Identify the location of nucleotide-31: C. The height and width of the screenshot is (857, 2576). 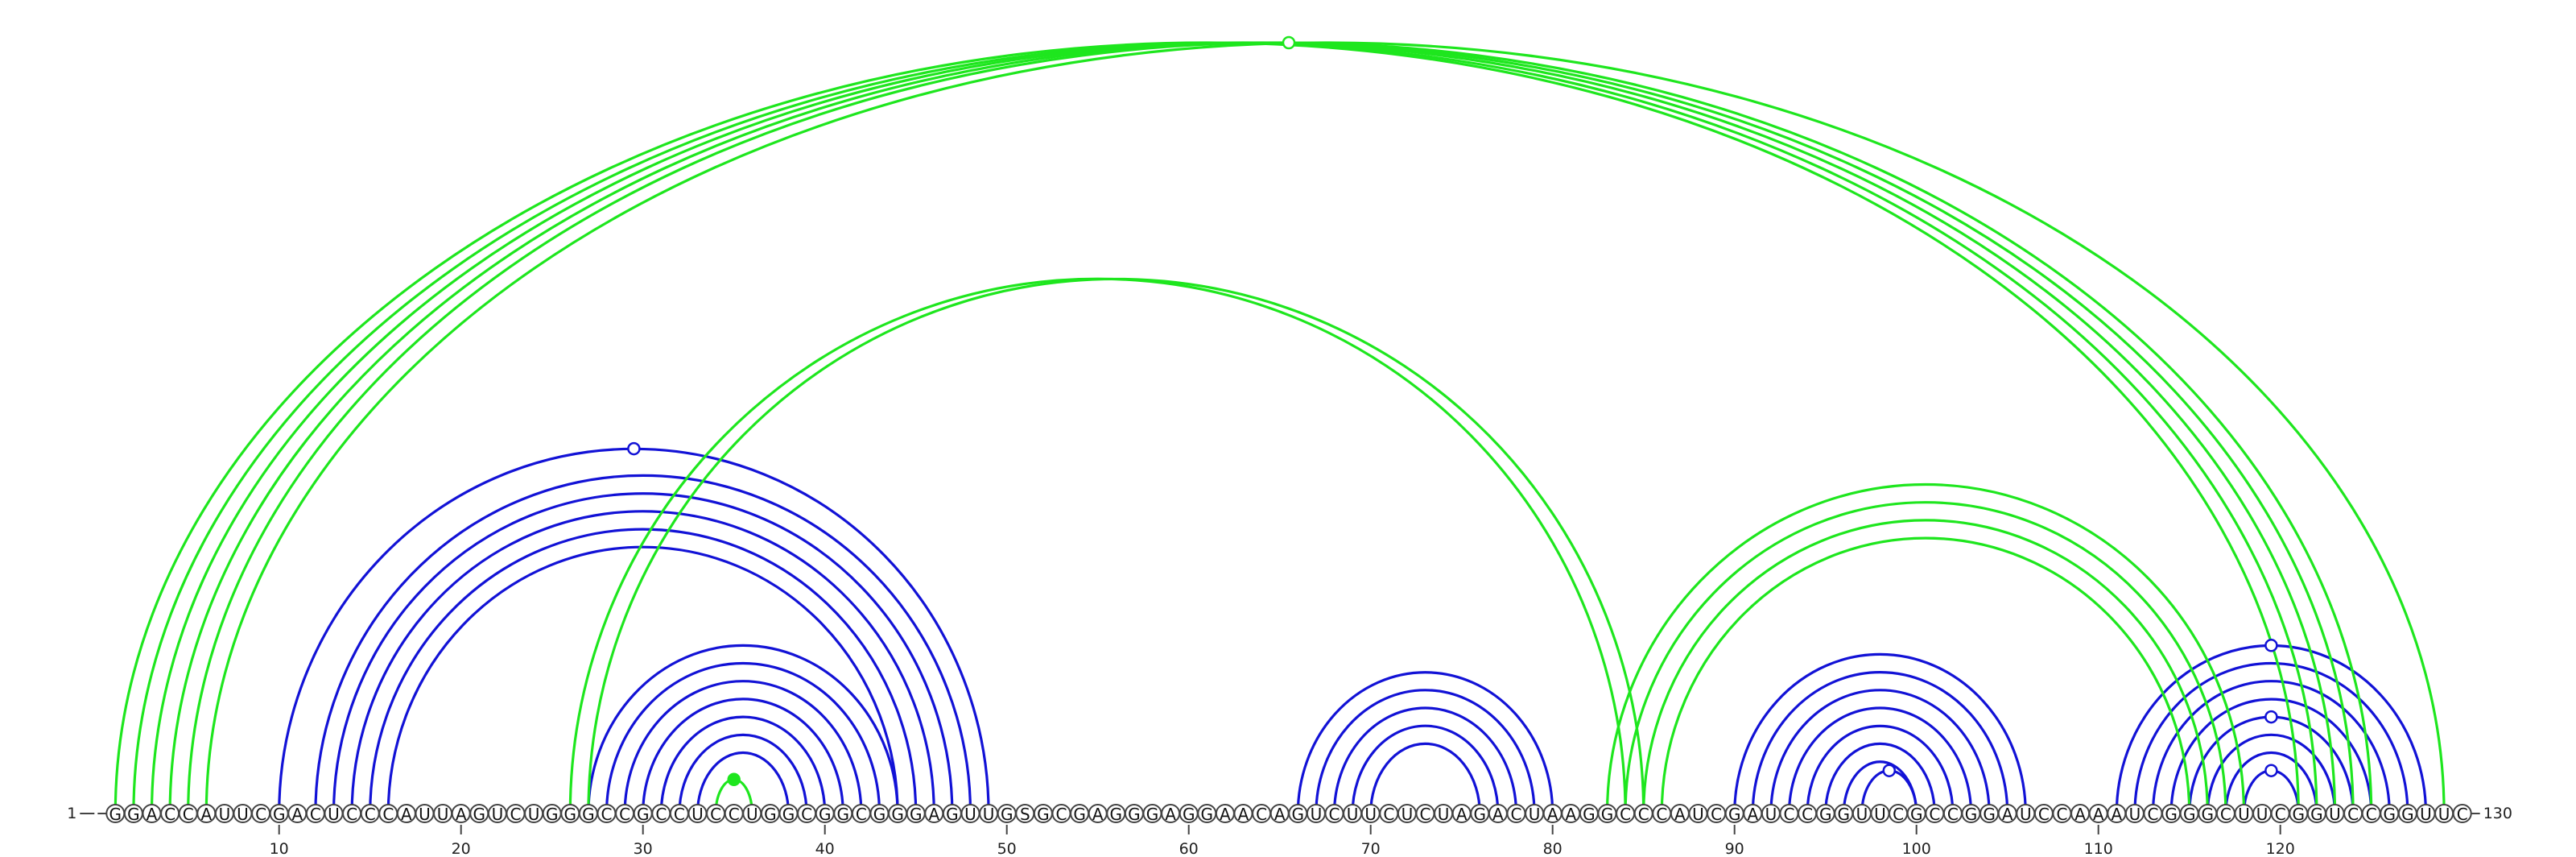
(661, 814).